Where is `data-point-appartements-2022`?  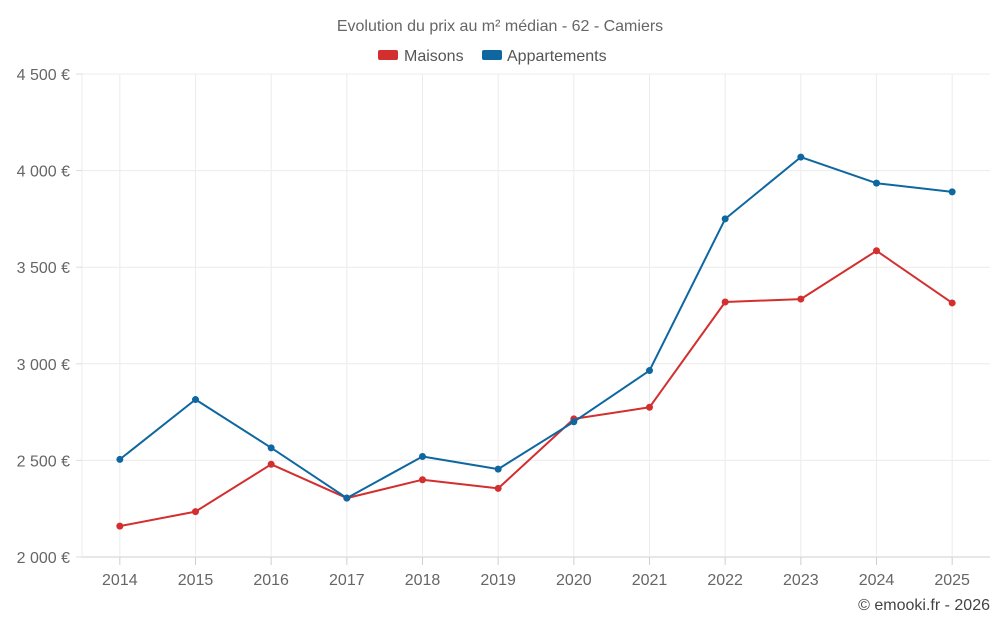
data-point-appartements-2022 is located at coordinates (725, 219).